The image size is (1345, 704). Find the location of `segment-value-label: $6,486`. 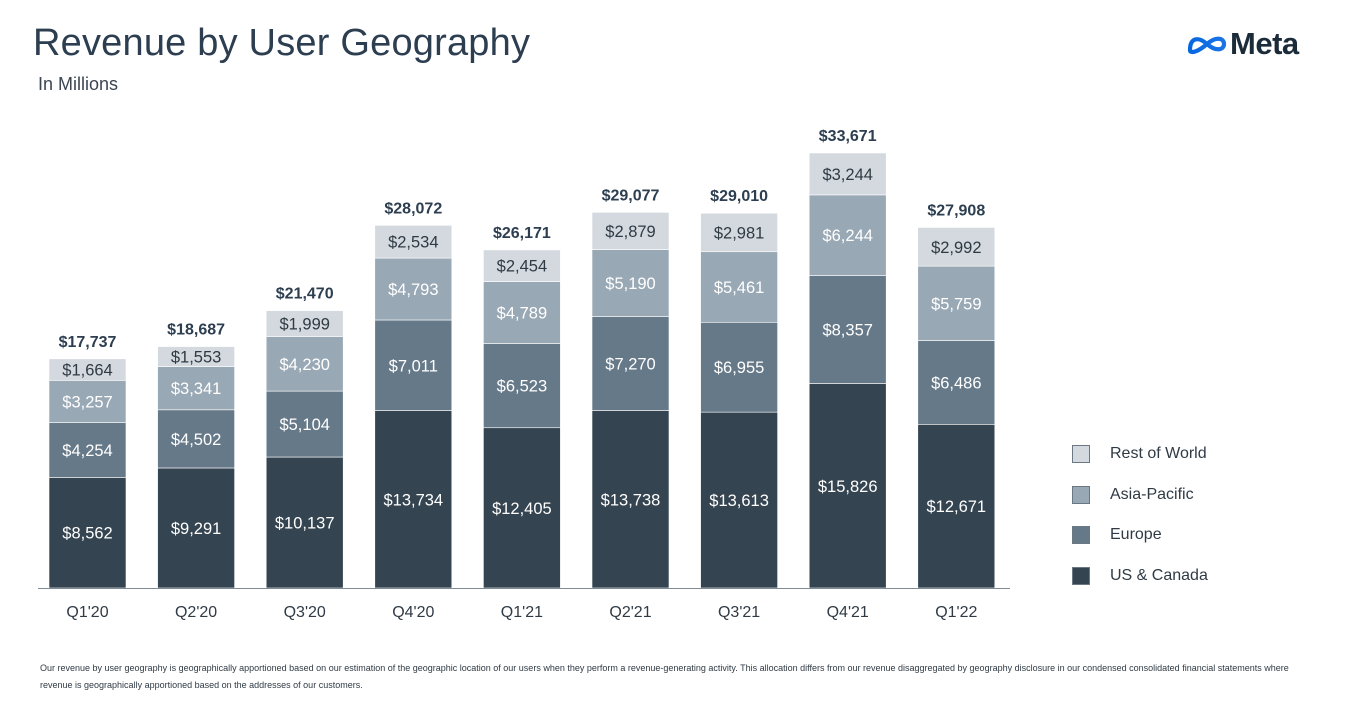

segment-value-label: $6,486 is located at coordinates (956, 383).